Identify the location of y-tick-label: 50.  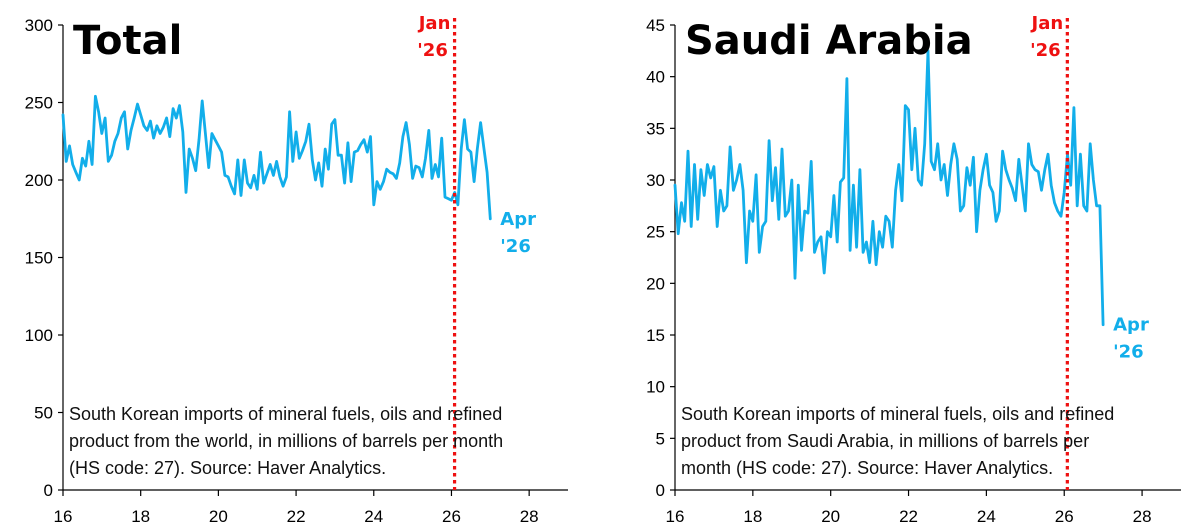
(43, 413).